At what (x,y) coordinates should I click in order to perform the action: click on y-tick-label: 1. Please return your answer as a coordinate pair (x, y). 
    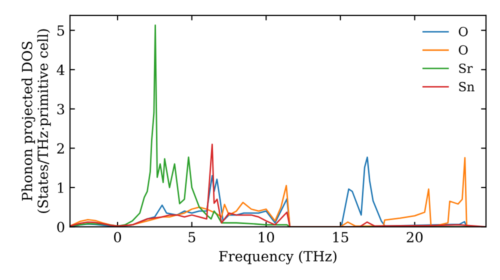
    Looking at the image, I should click on (61, 187).